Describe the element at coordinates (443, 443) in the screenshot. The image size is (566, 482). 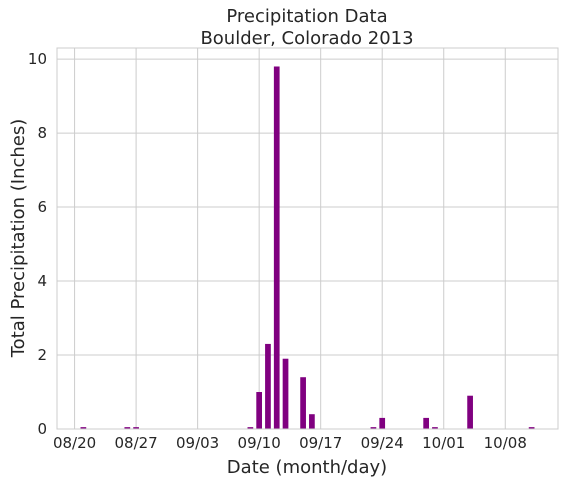
I see `x-tick-label: 10/01` at that location.